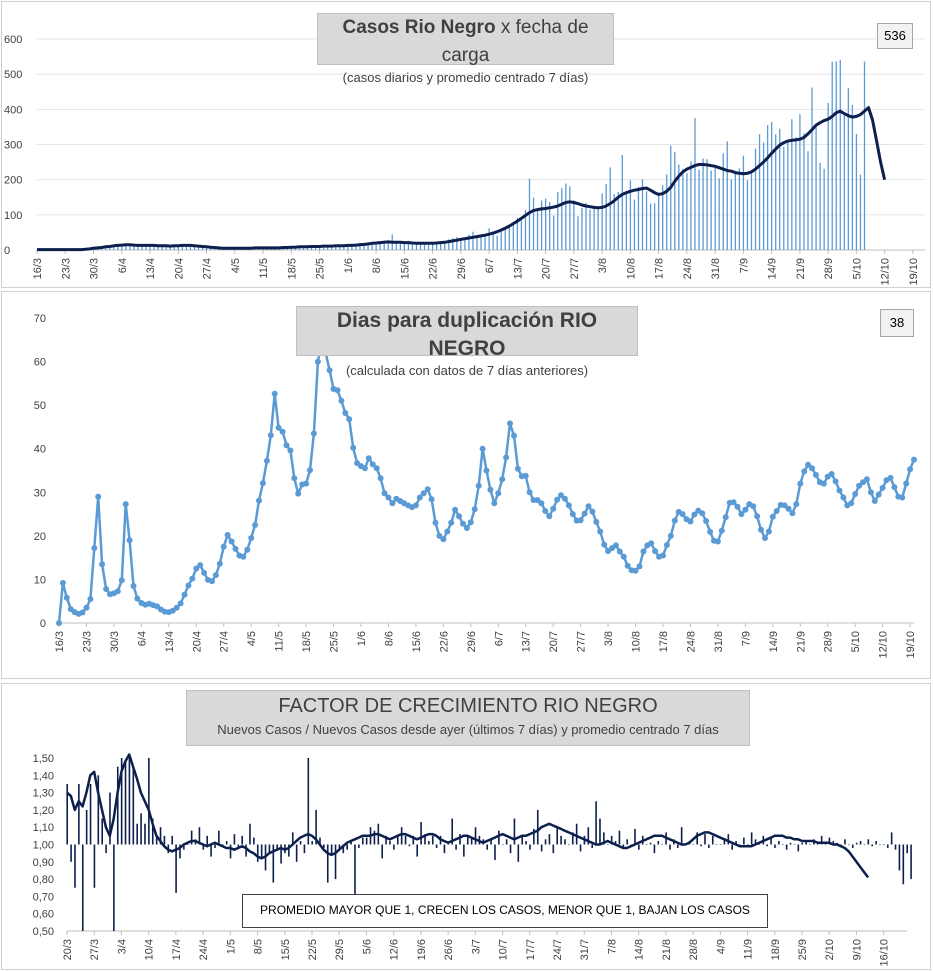 The height and width of the screenshot is (972, 933). Describe the element at coordinates (377, 265) in the screenshot. I see `x-tick-label: 8/6` at that location.